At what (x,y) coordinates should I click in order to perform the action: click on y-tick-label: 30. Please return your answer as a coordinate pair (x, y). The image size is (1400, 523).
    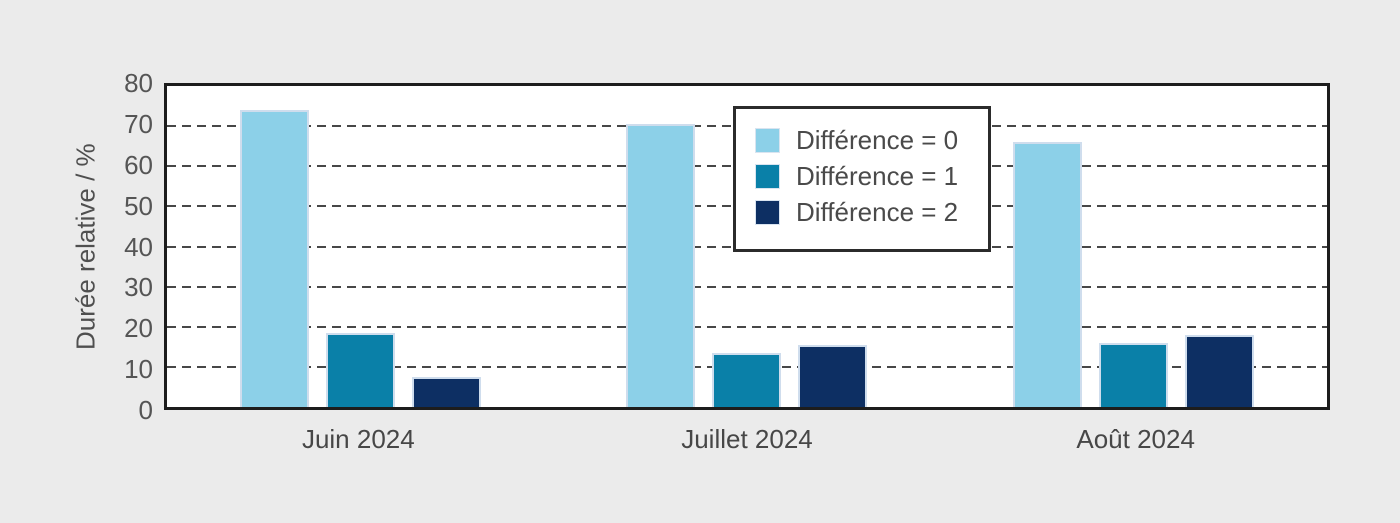
    Looking at the image, I should click on (138, 287).